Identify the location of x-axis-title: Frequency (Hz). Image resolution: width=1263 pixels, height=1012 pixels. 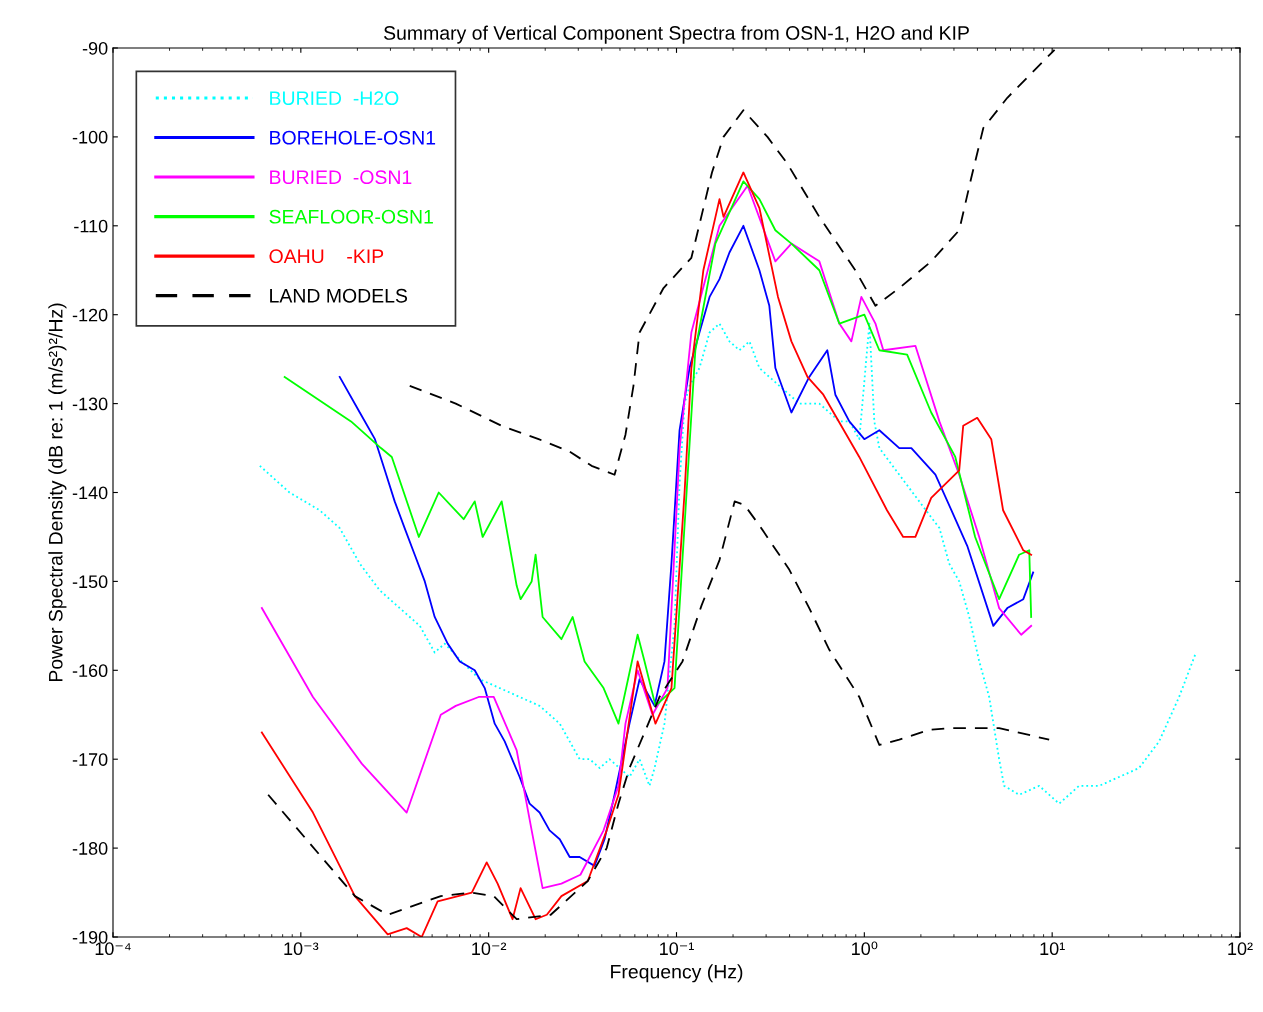
(677, 973).